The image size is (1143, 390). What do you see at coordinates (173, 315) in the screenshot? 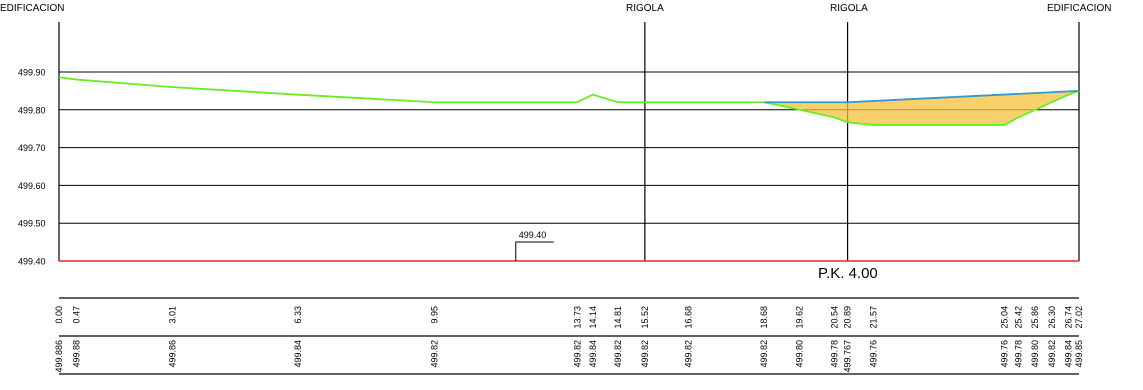
I see `distance-label: 3.01` at bounding box center [173, 315].